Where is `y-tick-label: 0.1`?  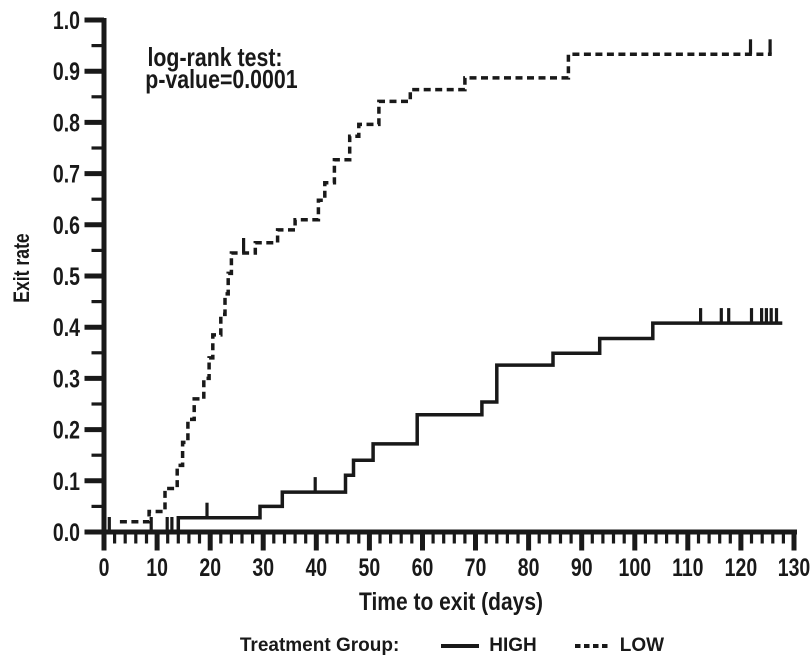
y-tick-label: 0.1 is located at coordinates (66, 481).